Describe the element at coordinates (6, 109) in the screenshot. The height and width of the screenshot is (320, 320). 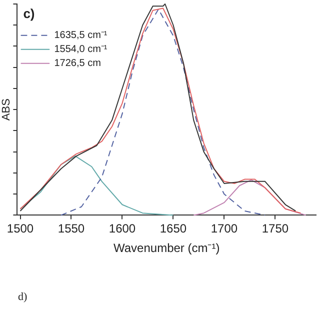
I see `y-axis-title: ABS` at that location.